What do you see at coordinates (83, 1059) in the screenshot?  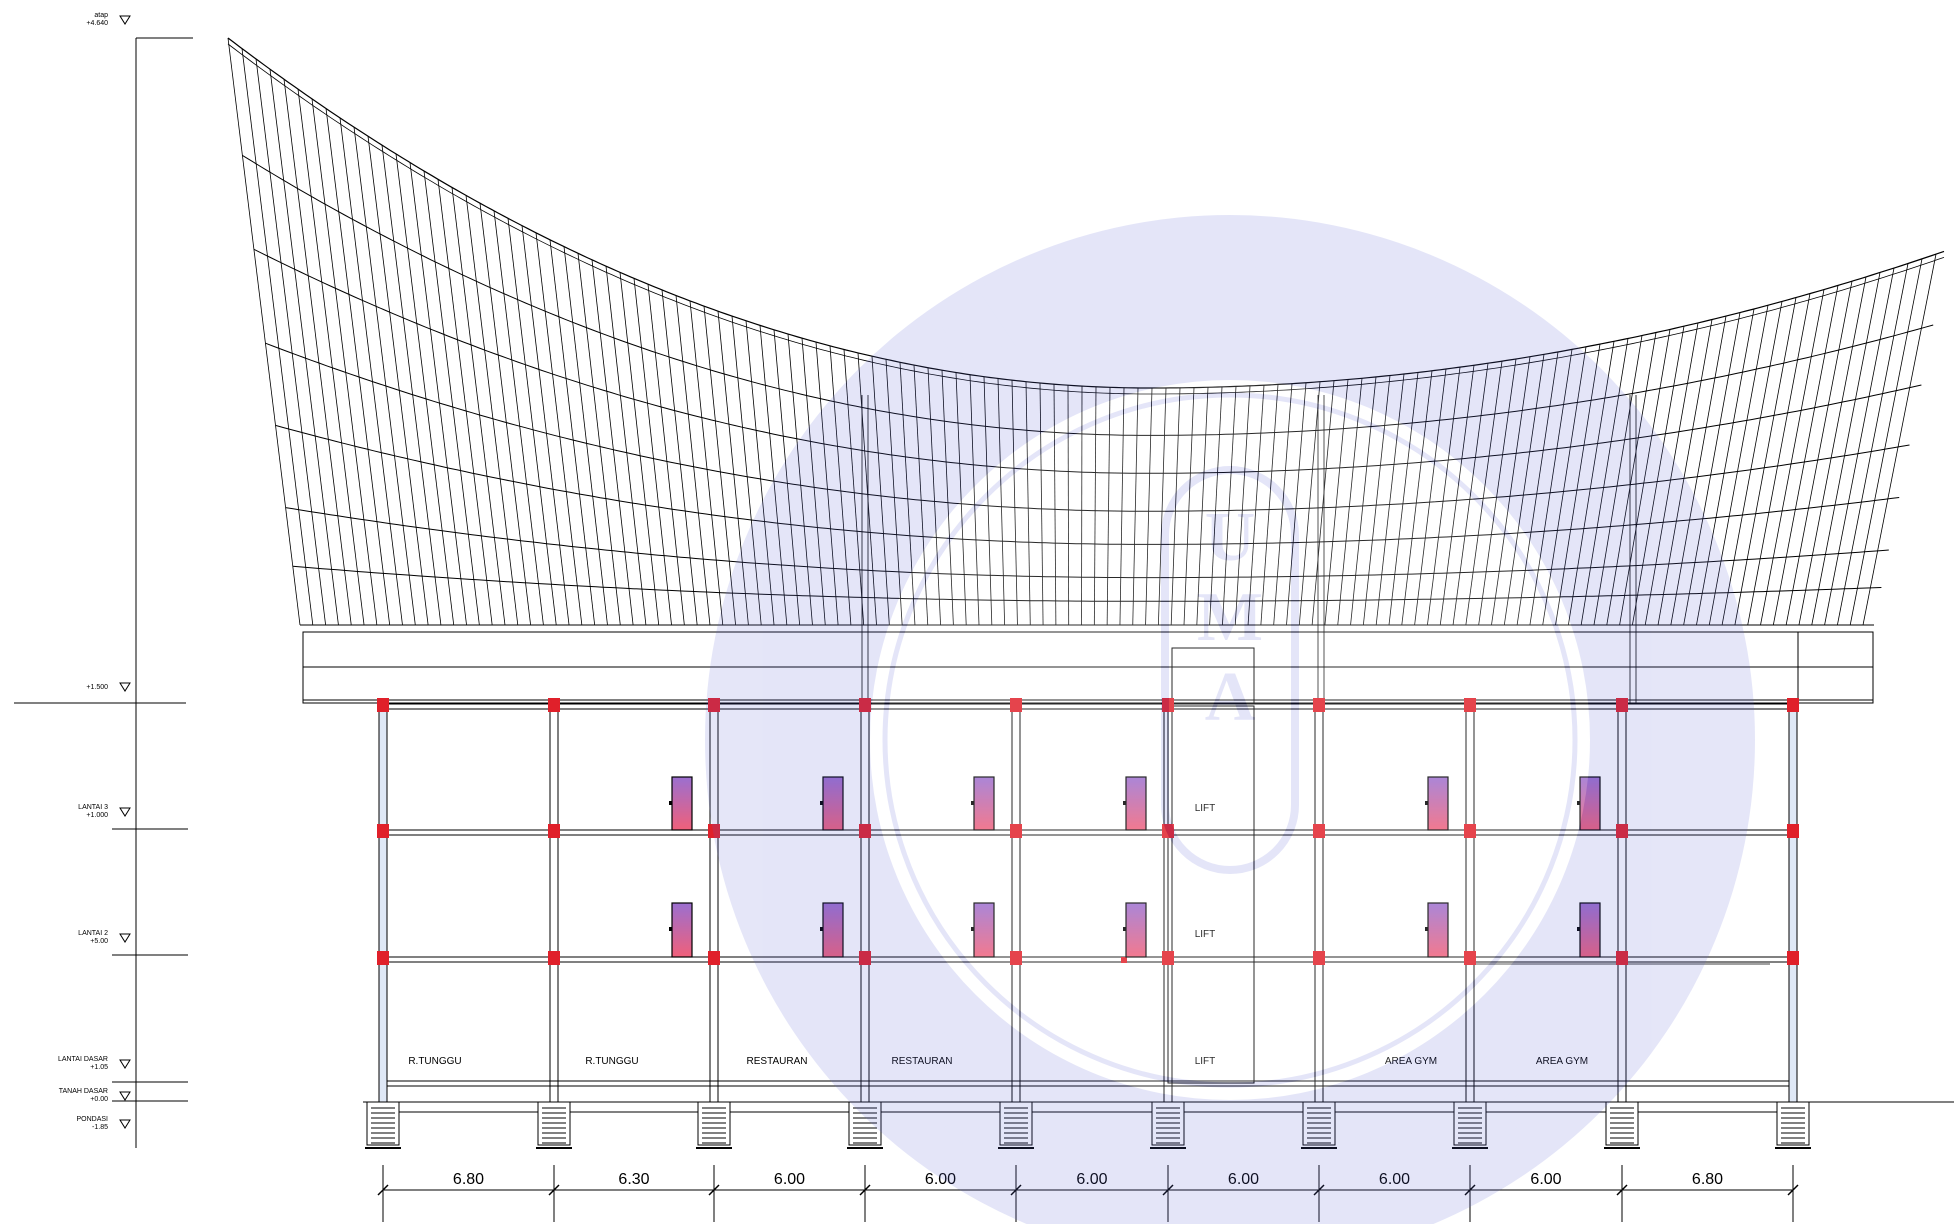 I see `level-name: LANTAI DASAR` at bounding box center [83, 1059].